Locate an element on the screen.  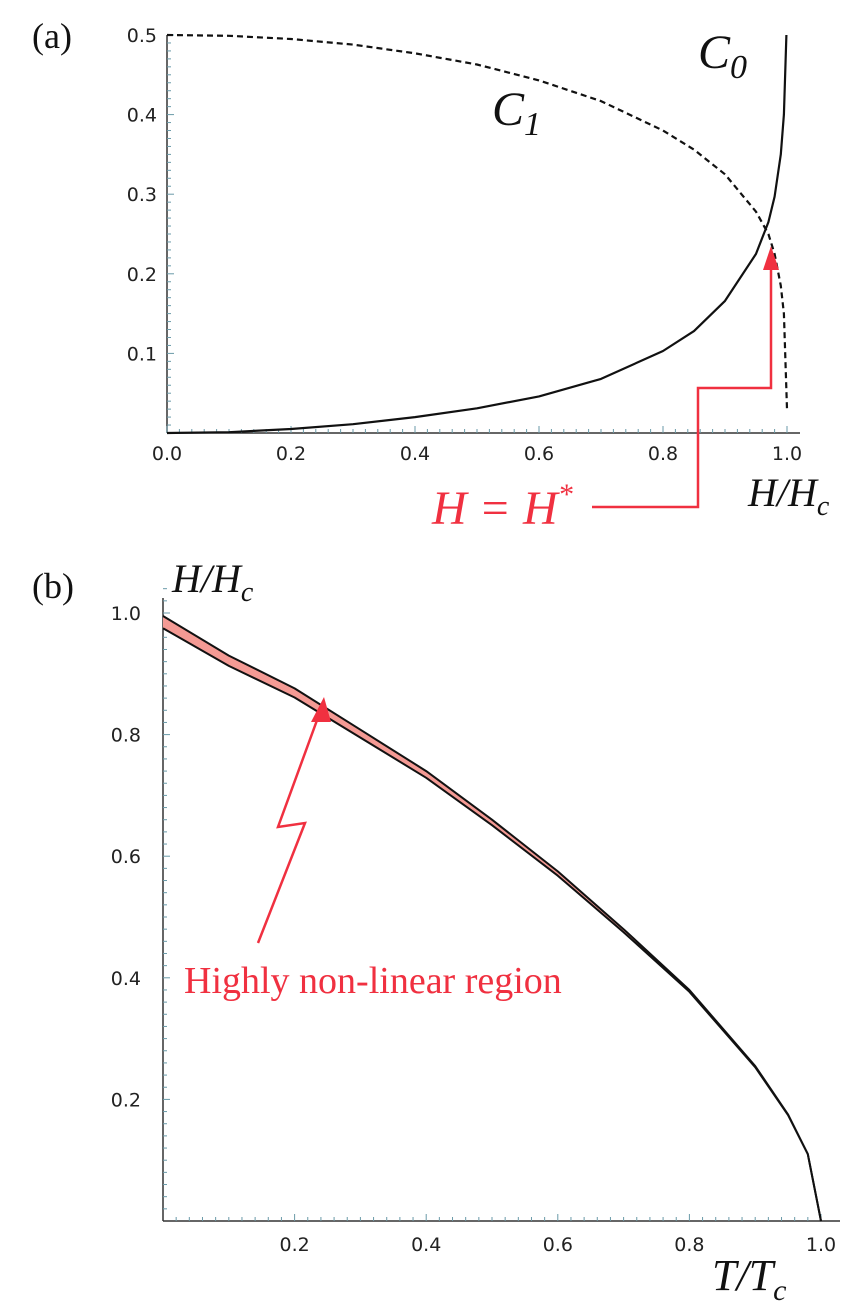
b-y-tick-label: 0.8 is located at coordinates (126, 736).